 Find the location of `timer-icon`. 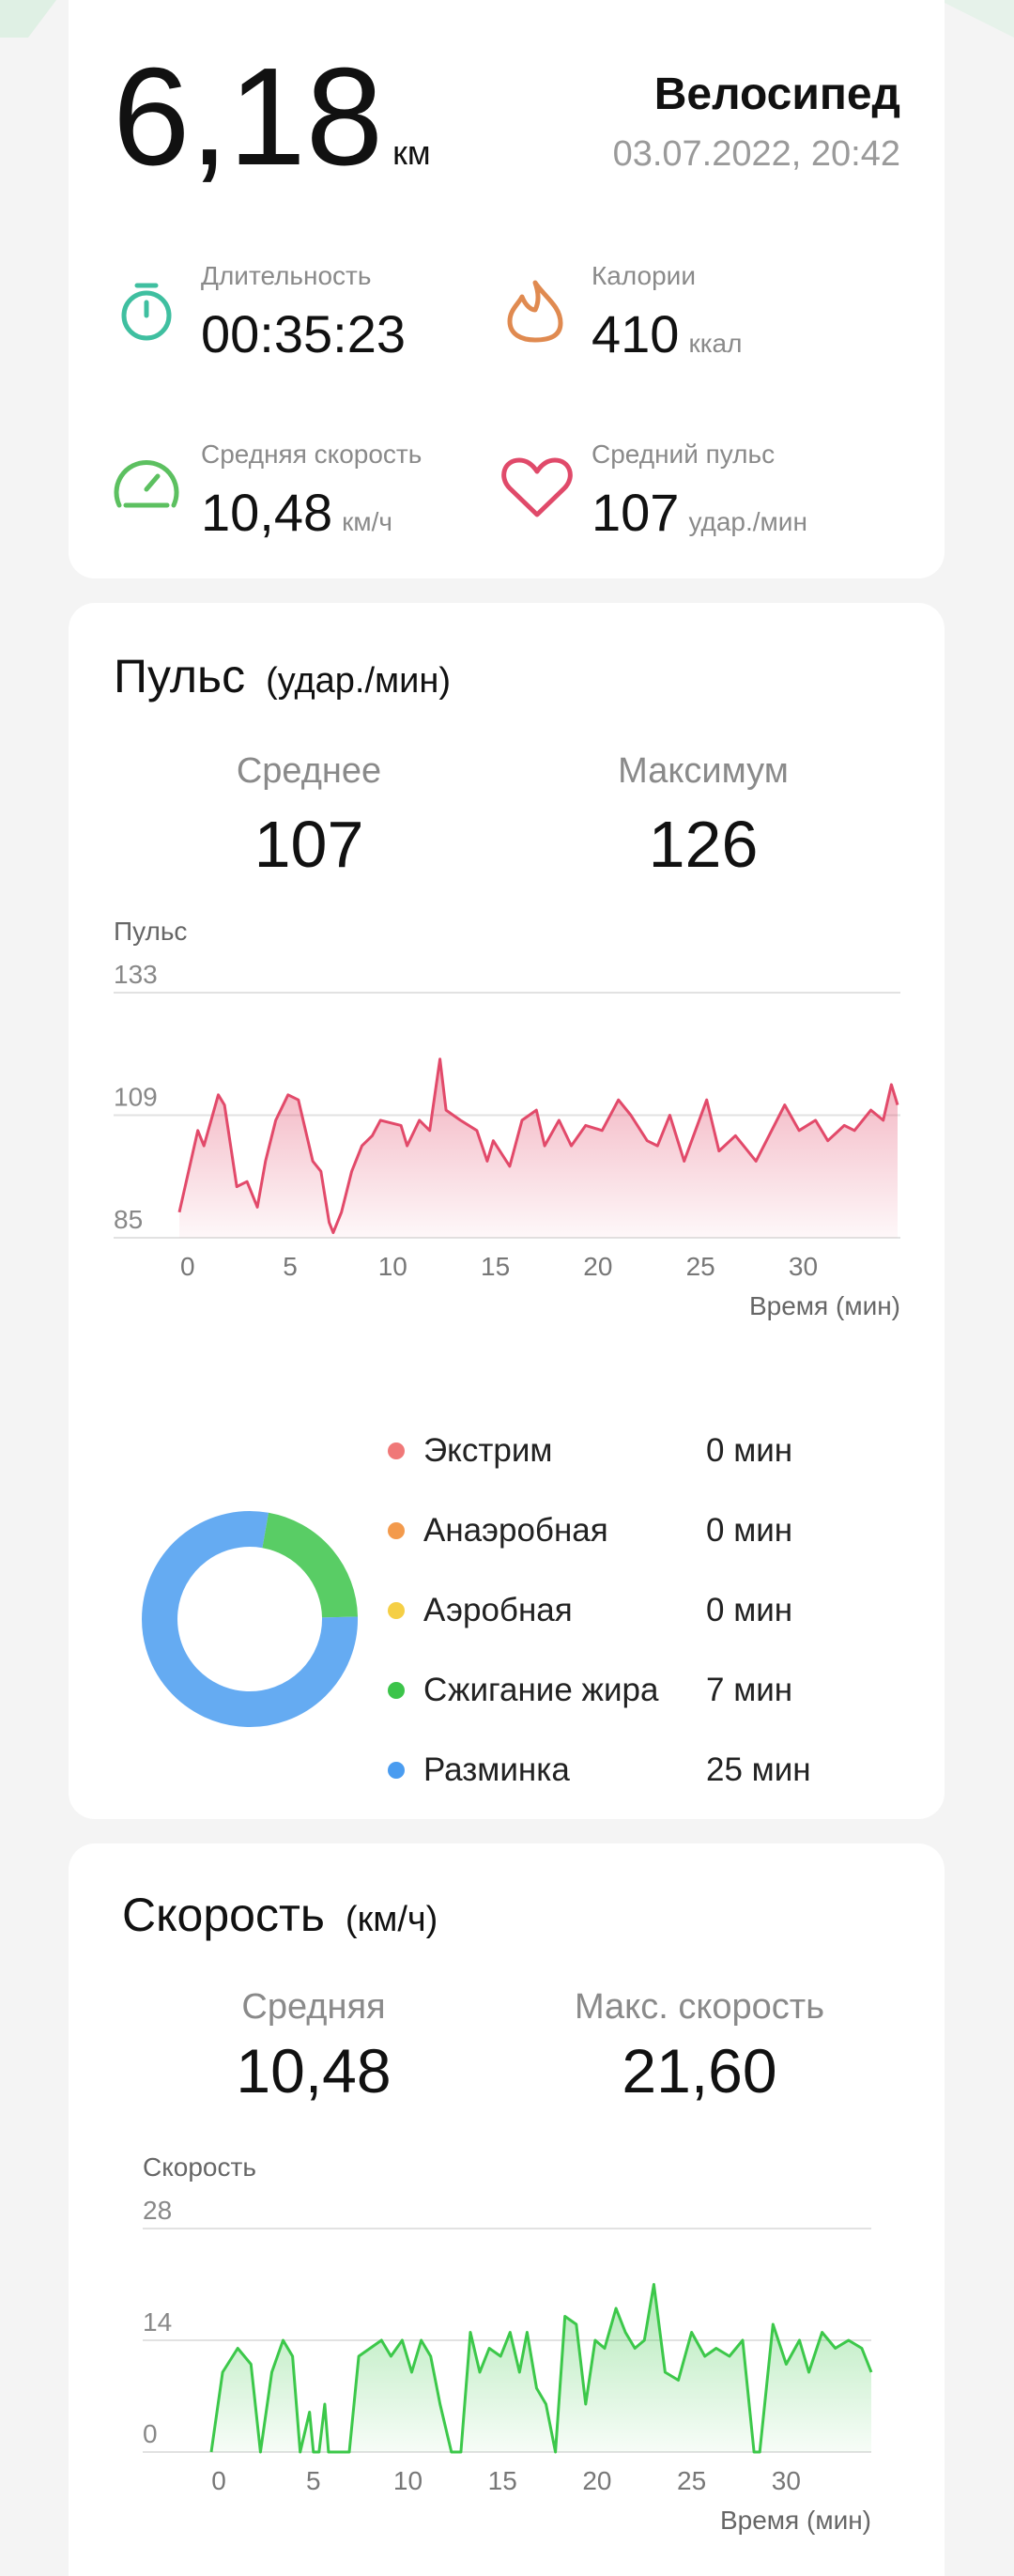

timer-icon is located at coordinates (147, 312).